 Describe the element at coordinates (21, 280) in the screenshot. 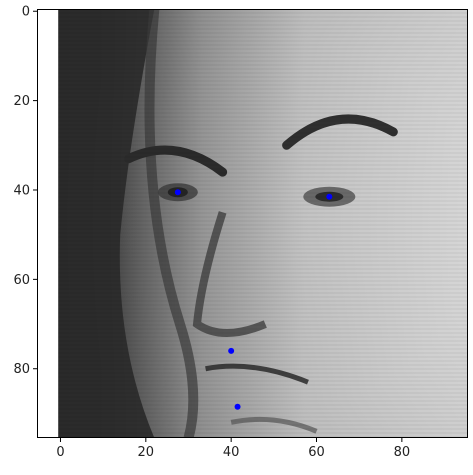

I see `y-tick-label: 60` at that location.